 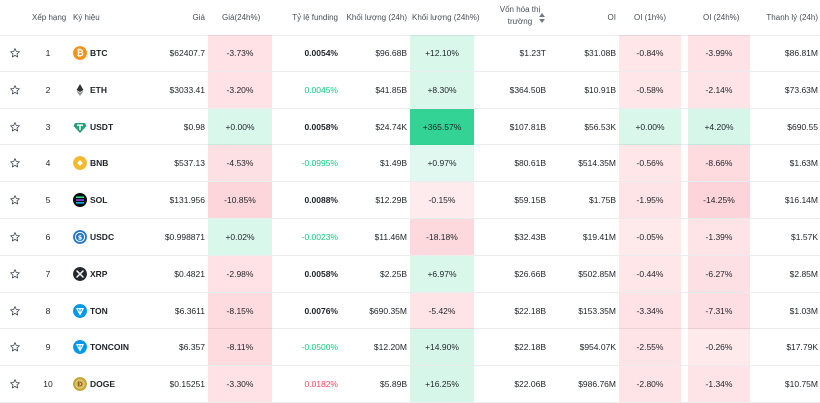 What do you see at coordinates (520, 18) in the screenshot?
I see `header-market-cap: Vốn hóa thị trường` at bounding box center [520, 18].